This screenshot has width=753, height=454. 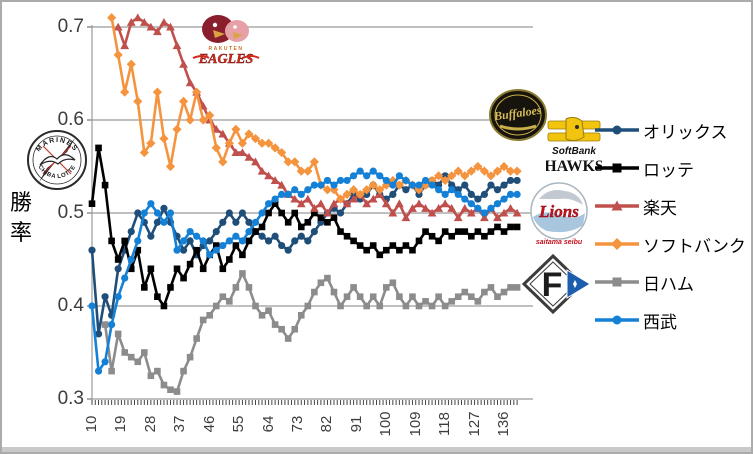 I want to click on legend-label-nipponham: 日ハム, so click(x=668, y=284).